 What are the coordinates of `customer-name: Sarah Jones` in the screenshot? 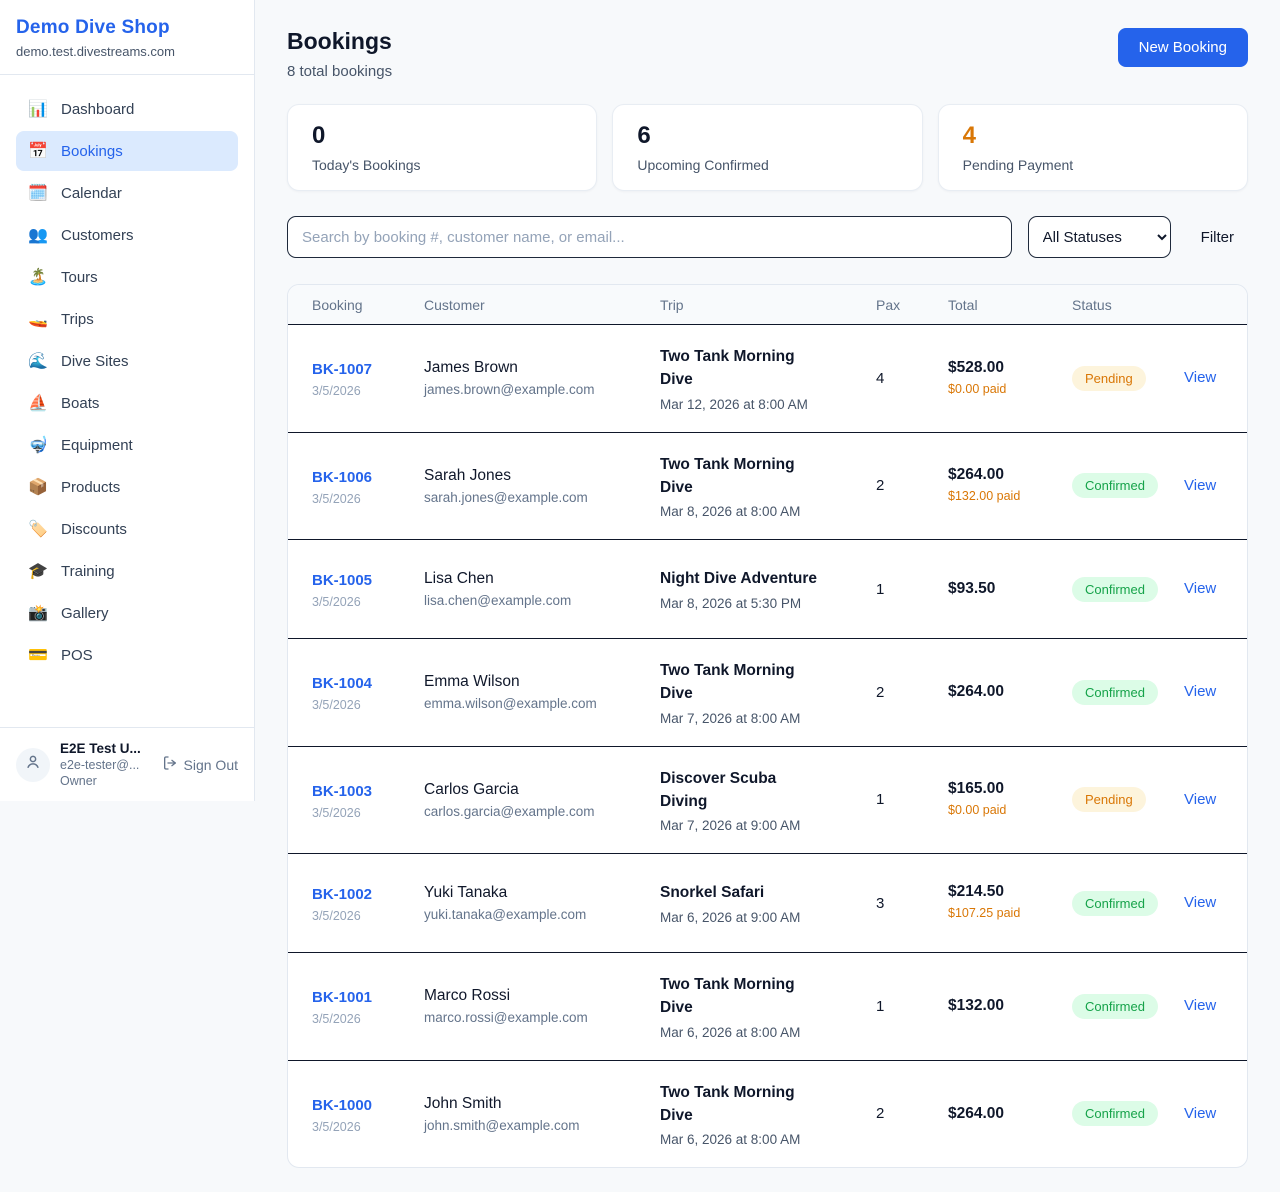 It's located at (468, 475).